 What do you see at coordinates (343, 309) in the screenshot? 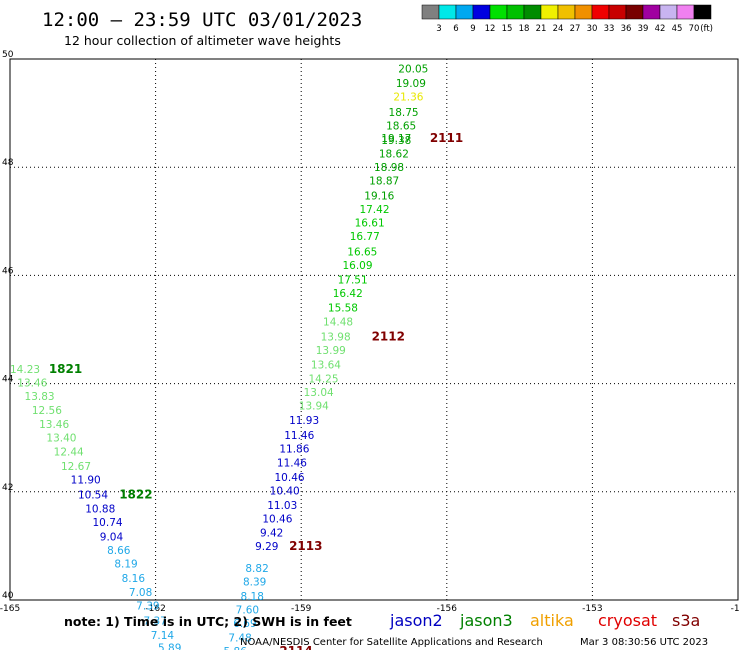
I see `wave-height-value: 15.58` at bounding box center [343, 309].